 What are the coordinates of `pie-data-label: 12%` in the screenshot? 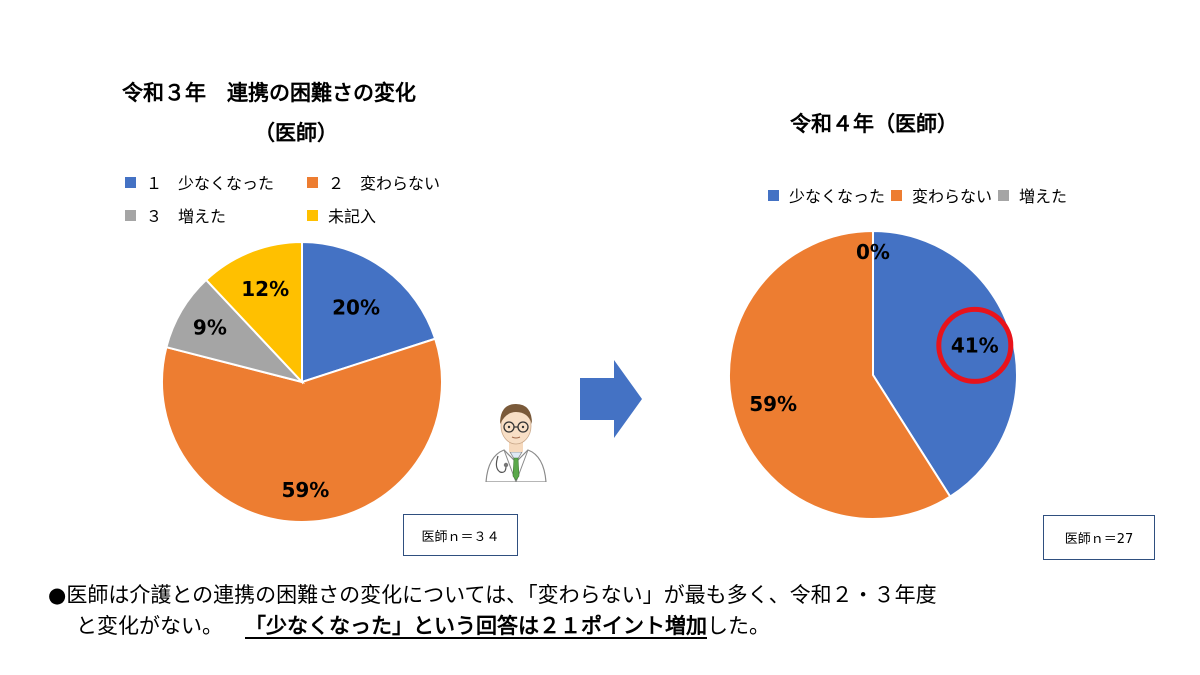 It's located at (265, 289).